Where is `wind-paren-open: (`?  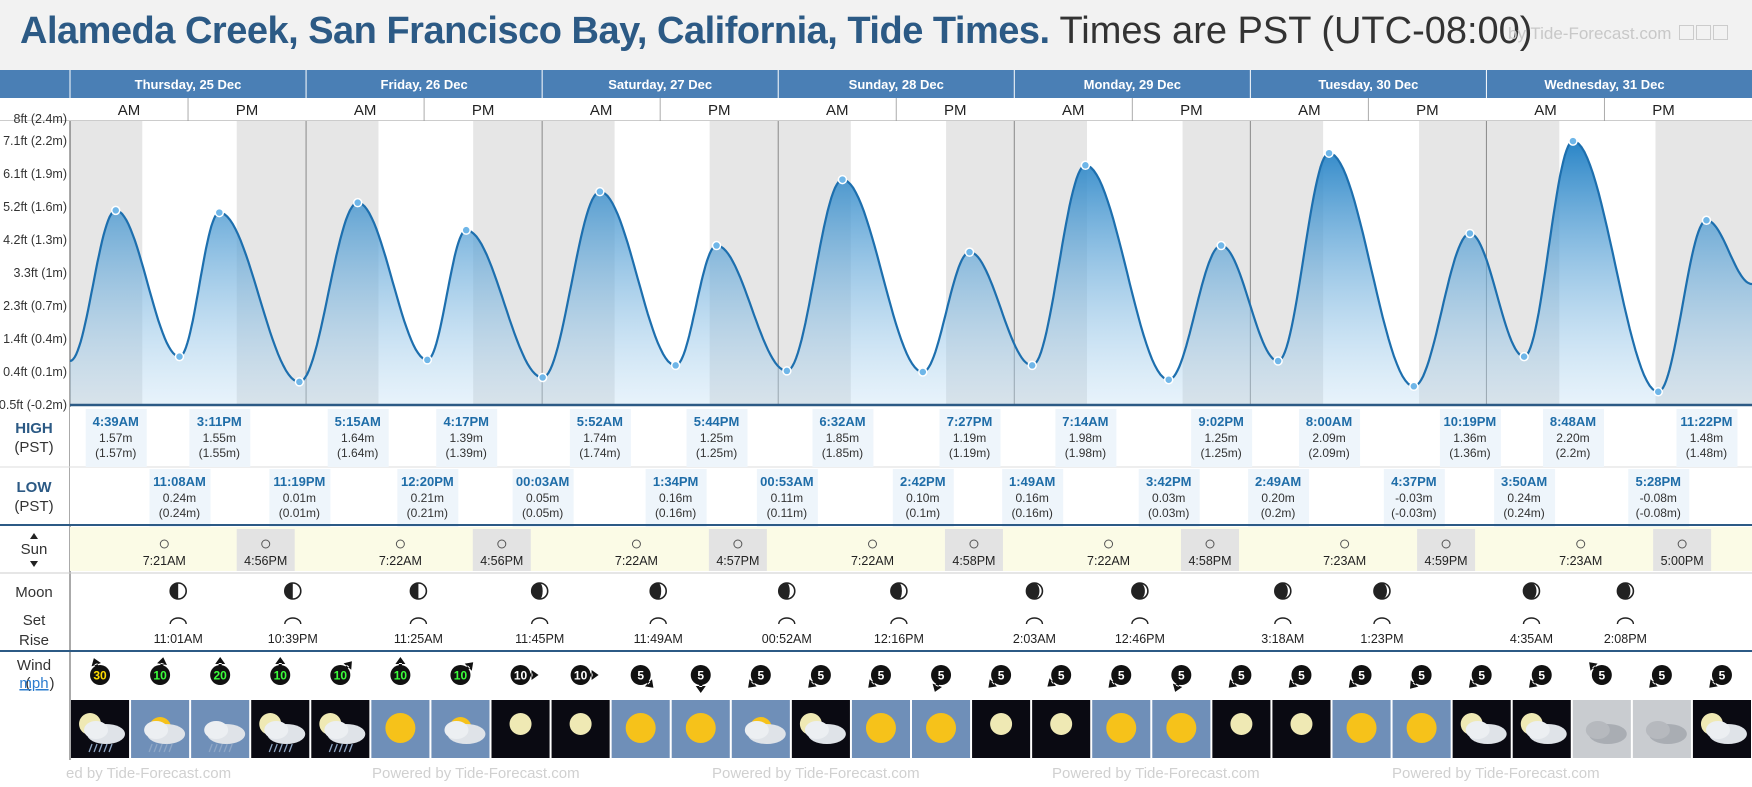 wind-paren-open: ( is located at coordinates (28, 683).